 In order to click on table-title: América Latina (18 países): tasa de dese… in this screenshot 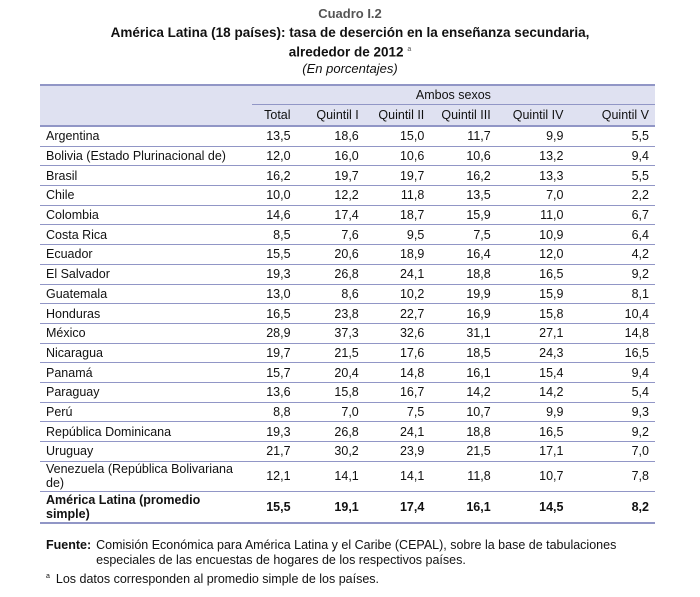, I will do `click(350, 42)`.